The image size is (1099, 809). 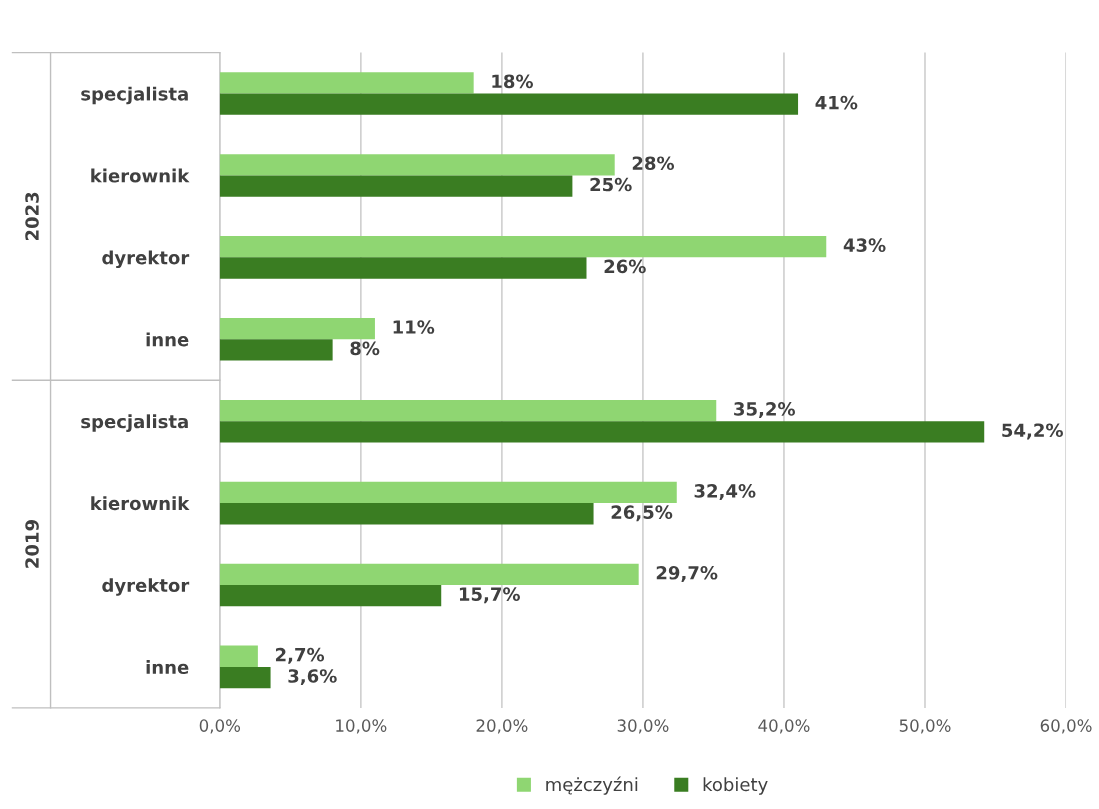 I want to click on x-tick-label: 40,0%, so click(x=784, y=726).